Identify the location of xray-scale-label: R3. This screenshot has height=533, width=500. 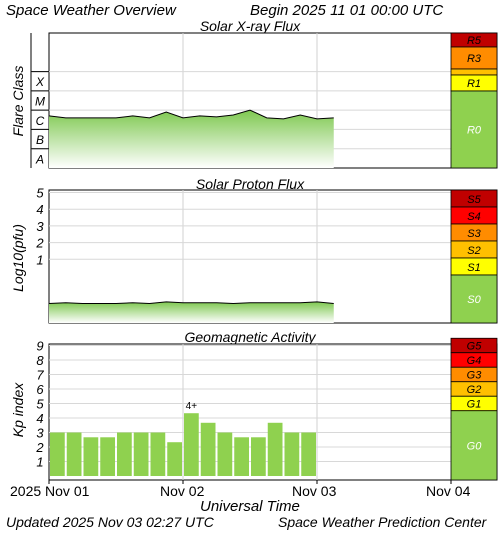
(474, 59).